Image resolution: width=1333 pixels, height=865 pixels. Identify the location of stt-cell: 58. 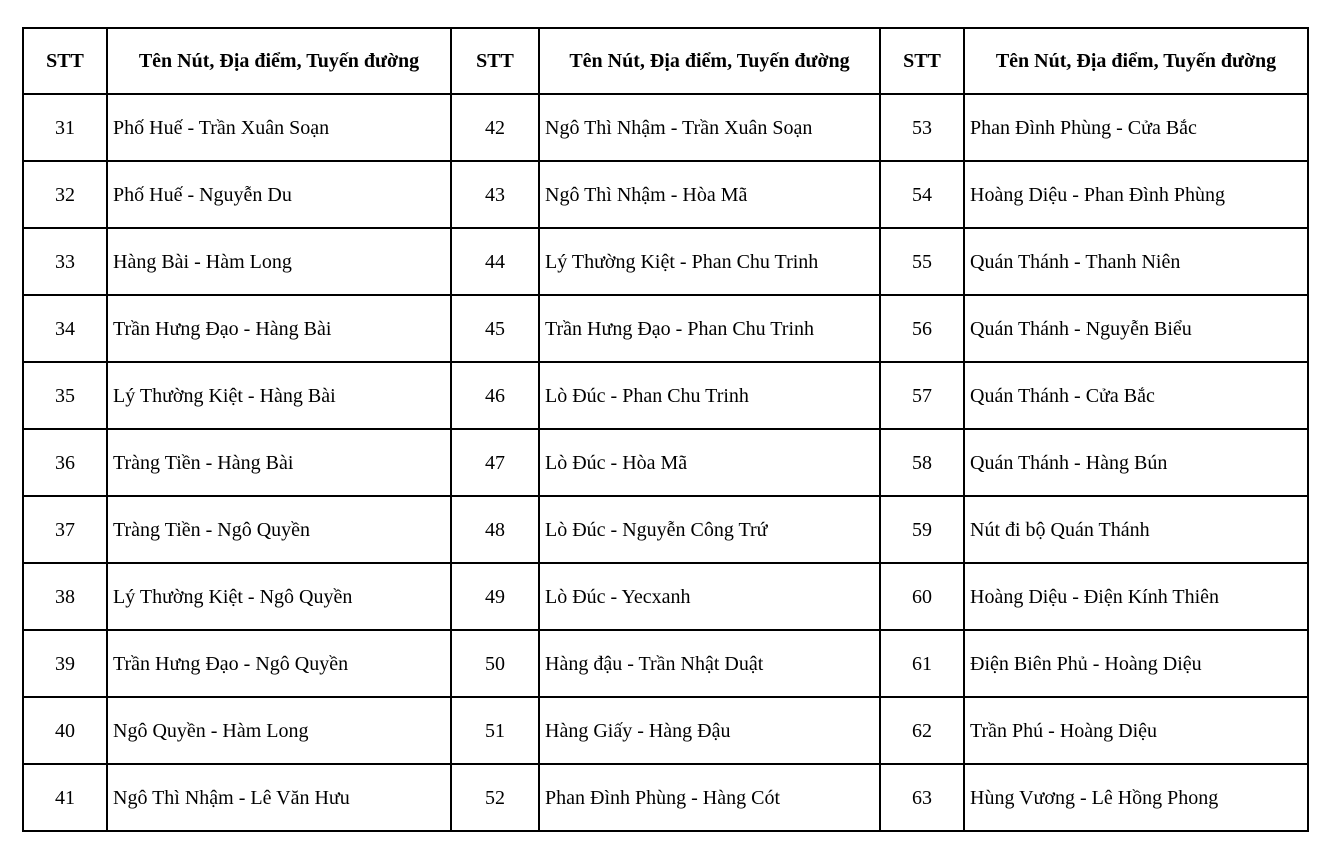
(922, 462).